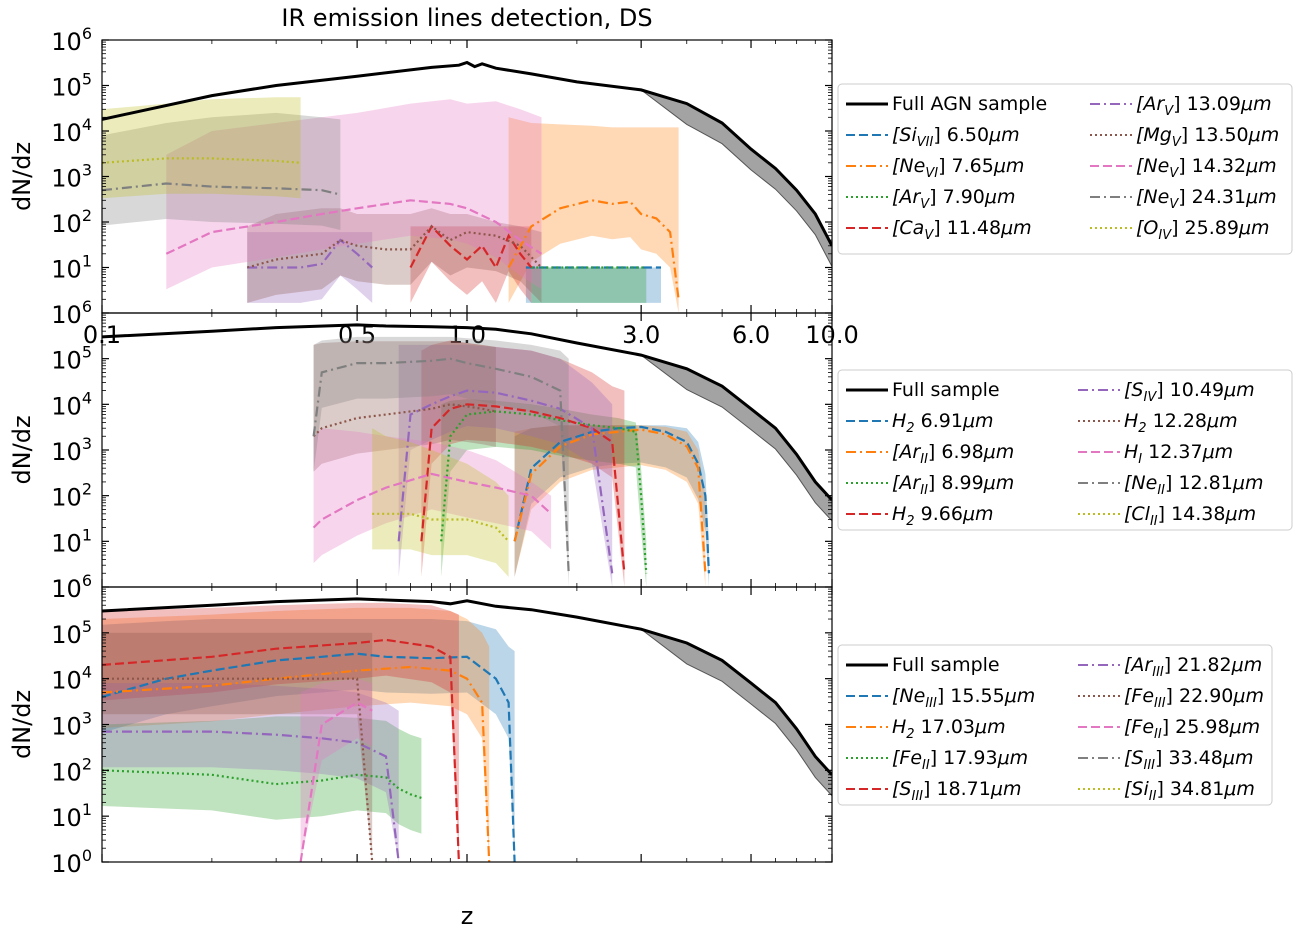 This screenshot has width=1299, height=932. I want to click on legend-entry: [SiVII] 6.50μm, so click(956, 137).